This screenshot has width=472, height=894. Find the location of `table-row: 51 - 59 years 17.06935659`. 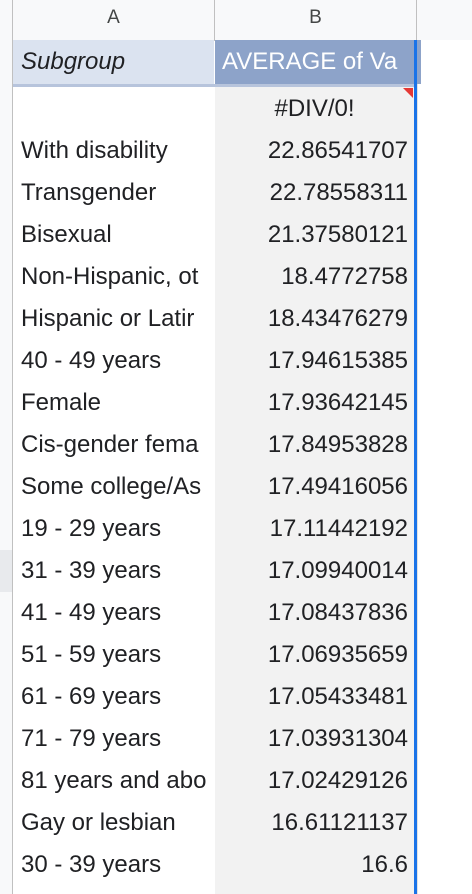

table-row: 51 - 59 years 17.06935659 is located at coordinates (214, 655).